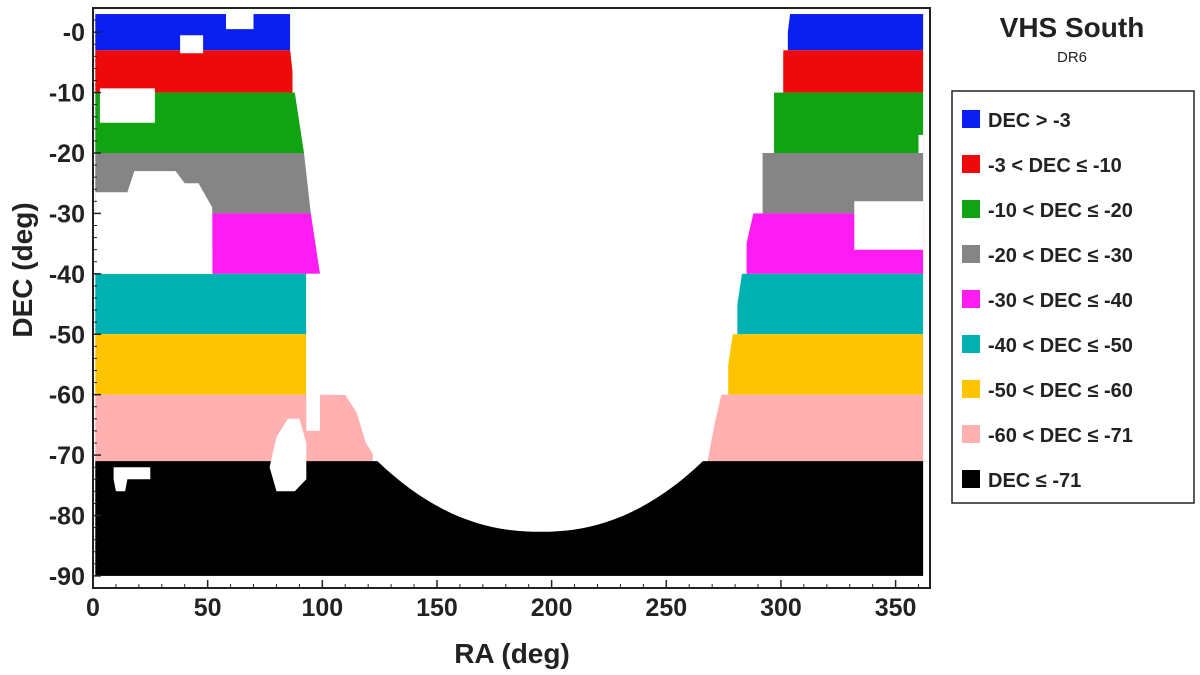  What do you see at coordinates (288, 455) in the screenshot?
I see `gap-ra85-dec70` at bounding box center [288, 455].